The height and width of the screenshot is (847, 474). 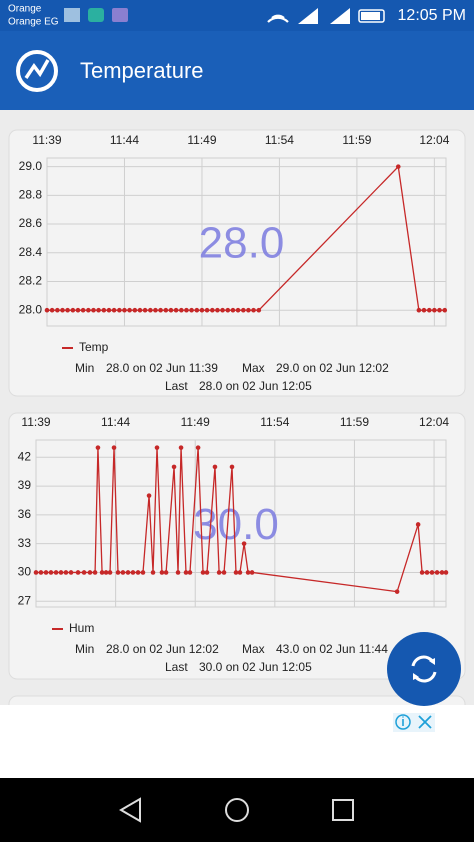 I want to click on app-bar, so click(x=237, y=70).